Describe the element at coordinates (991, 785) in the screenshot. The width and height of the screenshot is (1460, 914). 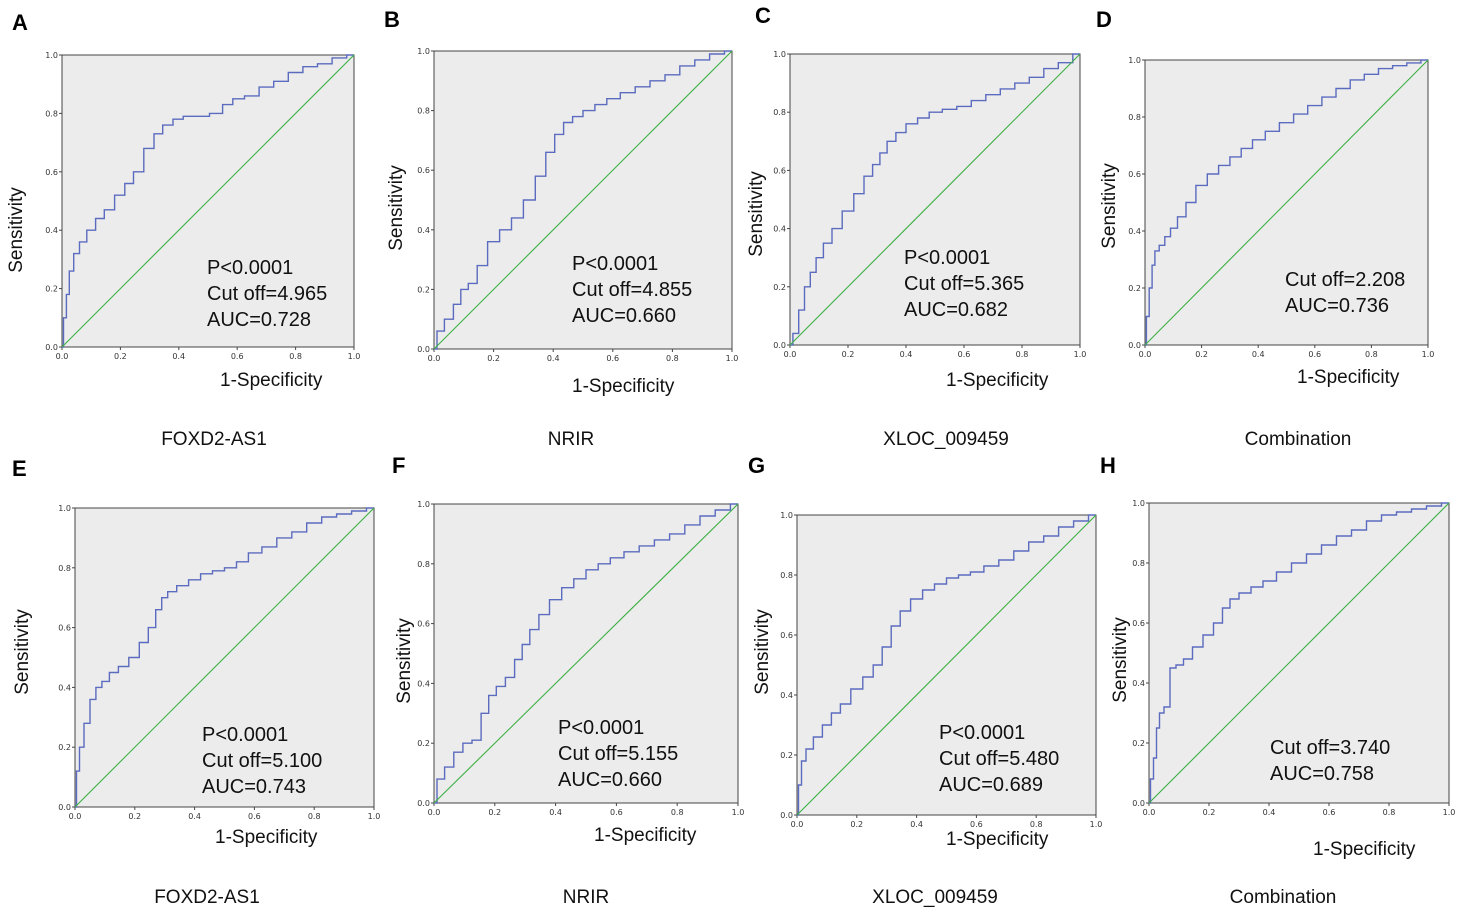
I see `stat-annotation: AUC=0.689` at that location.